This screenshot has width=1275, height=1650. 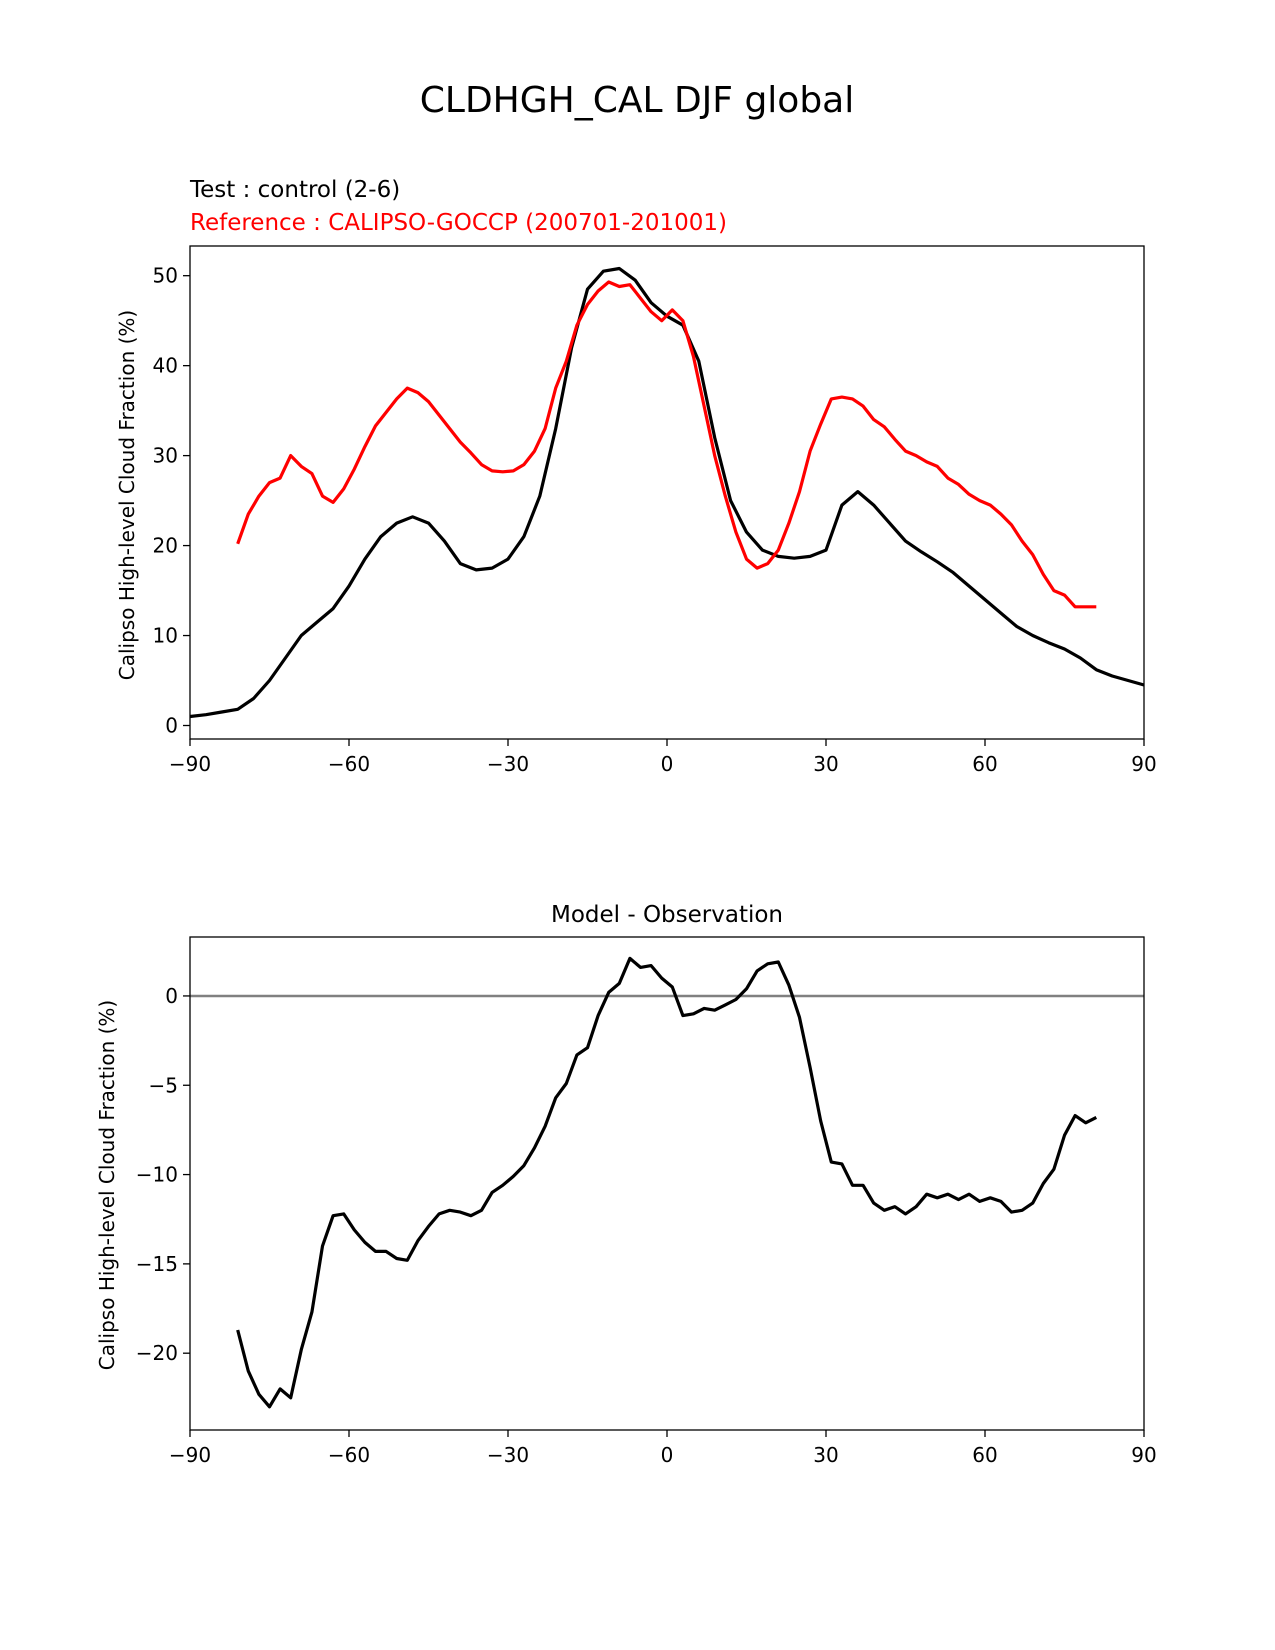 I want to click on y-tick-label: 50, so click(x=165, y=276).